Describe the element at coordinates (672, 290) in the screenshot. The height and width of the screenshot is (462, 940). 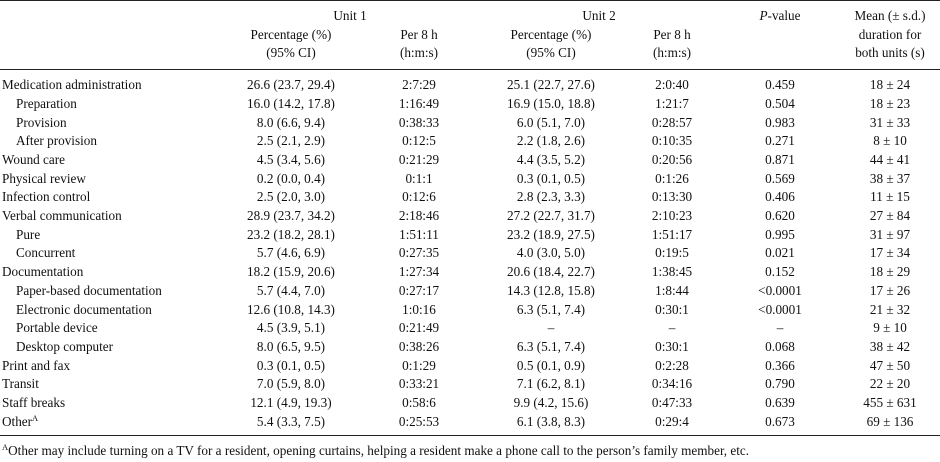
I see `unit2-per-8h: 1:8:44` at that location.